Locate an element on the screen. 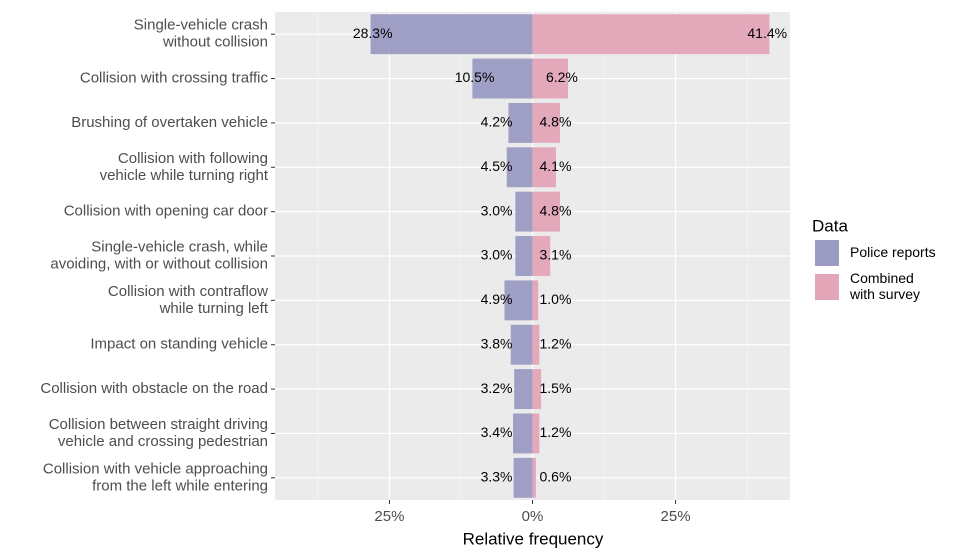 This screenshot has width=956, height=551. value-label: 1.5% is located at coordinates (556, 388).